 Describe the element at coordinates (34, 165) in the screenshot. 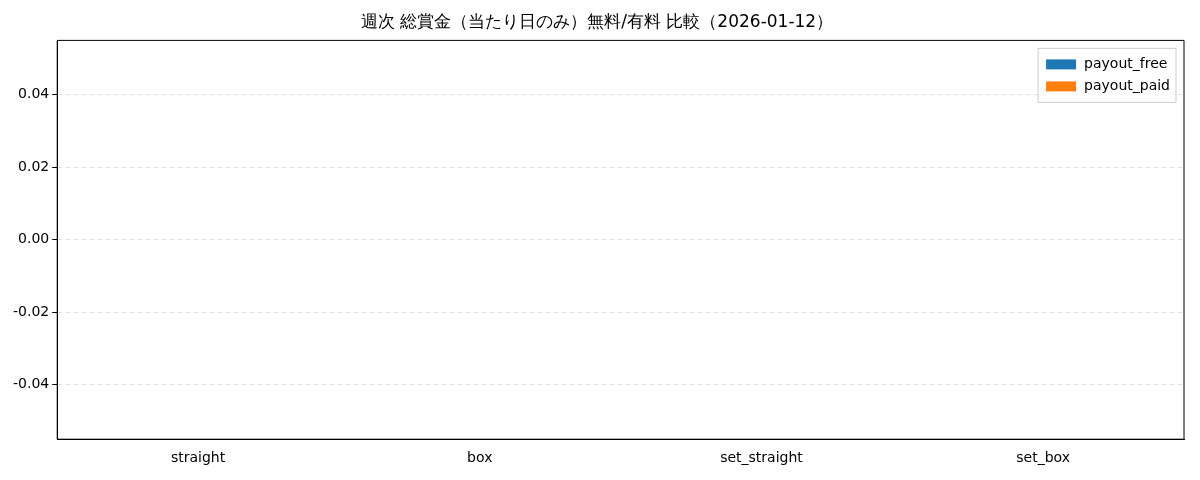

I see `y-tick-label: 0.02` at that location.